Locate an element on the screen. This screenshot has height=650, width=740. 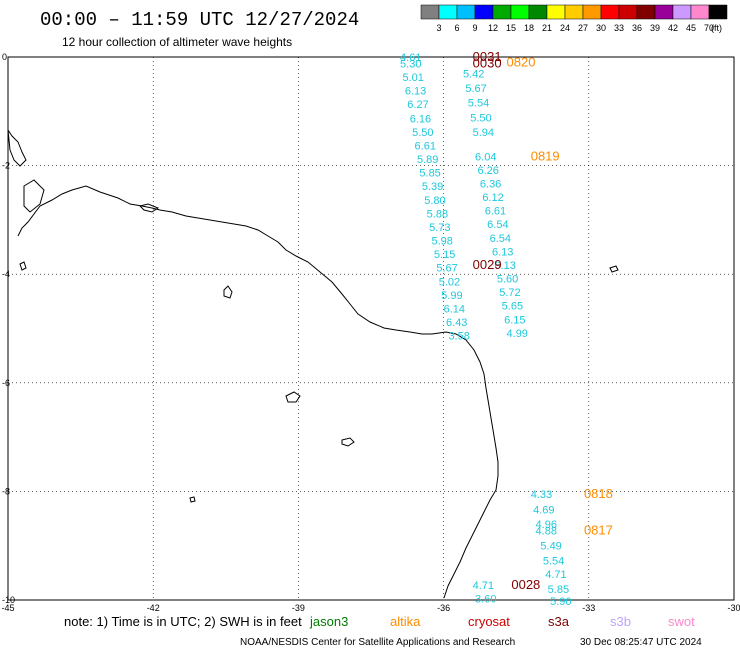
swh-value: 6.13 is located at coordinates (504, 266).